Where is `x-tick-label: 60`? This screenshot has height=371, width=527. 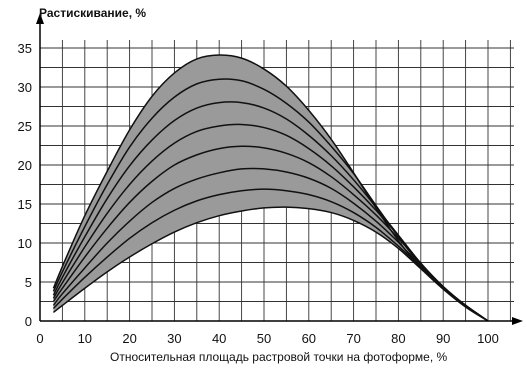
x-tick-label: 60 is located at coordinates (309, 338).